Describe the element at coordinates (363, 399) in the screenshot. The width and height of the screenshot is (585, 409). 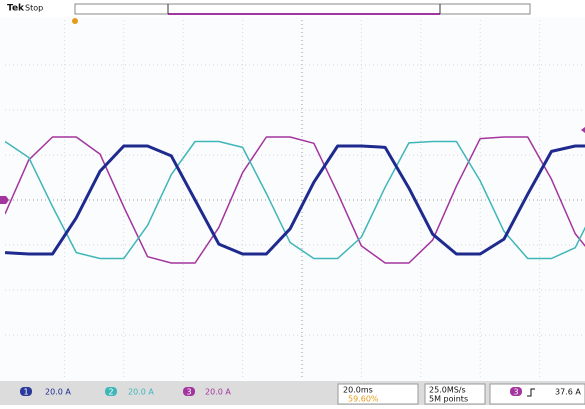
I see `horizontal-position: 59.60%` at that location.